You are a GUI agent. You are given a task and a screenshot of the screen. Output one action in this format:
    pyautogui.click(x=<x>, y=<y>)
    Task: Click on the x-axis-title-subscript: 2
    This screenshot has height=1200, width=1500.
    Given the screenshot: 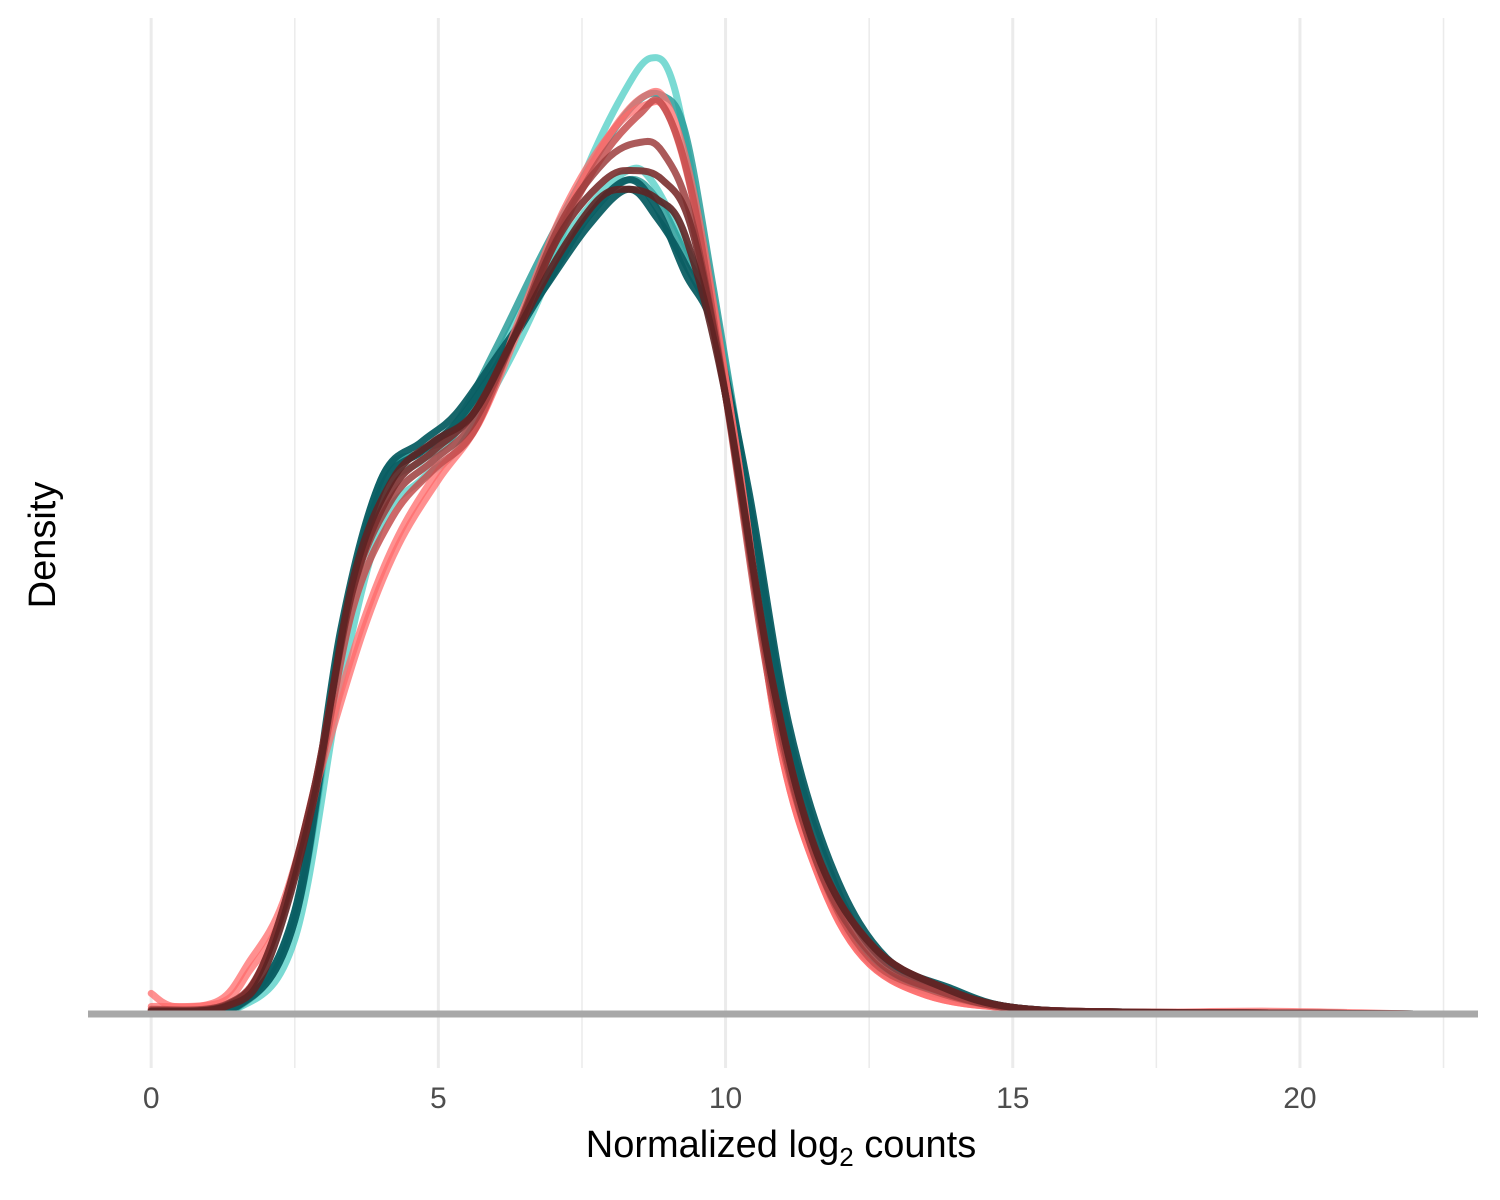 What is the action you would take?
    pyautogui.click(x=846, y=1157)
    